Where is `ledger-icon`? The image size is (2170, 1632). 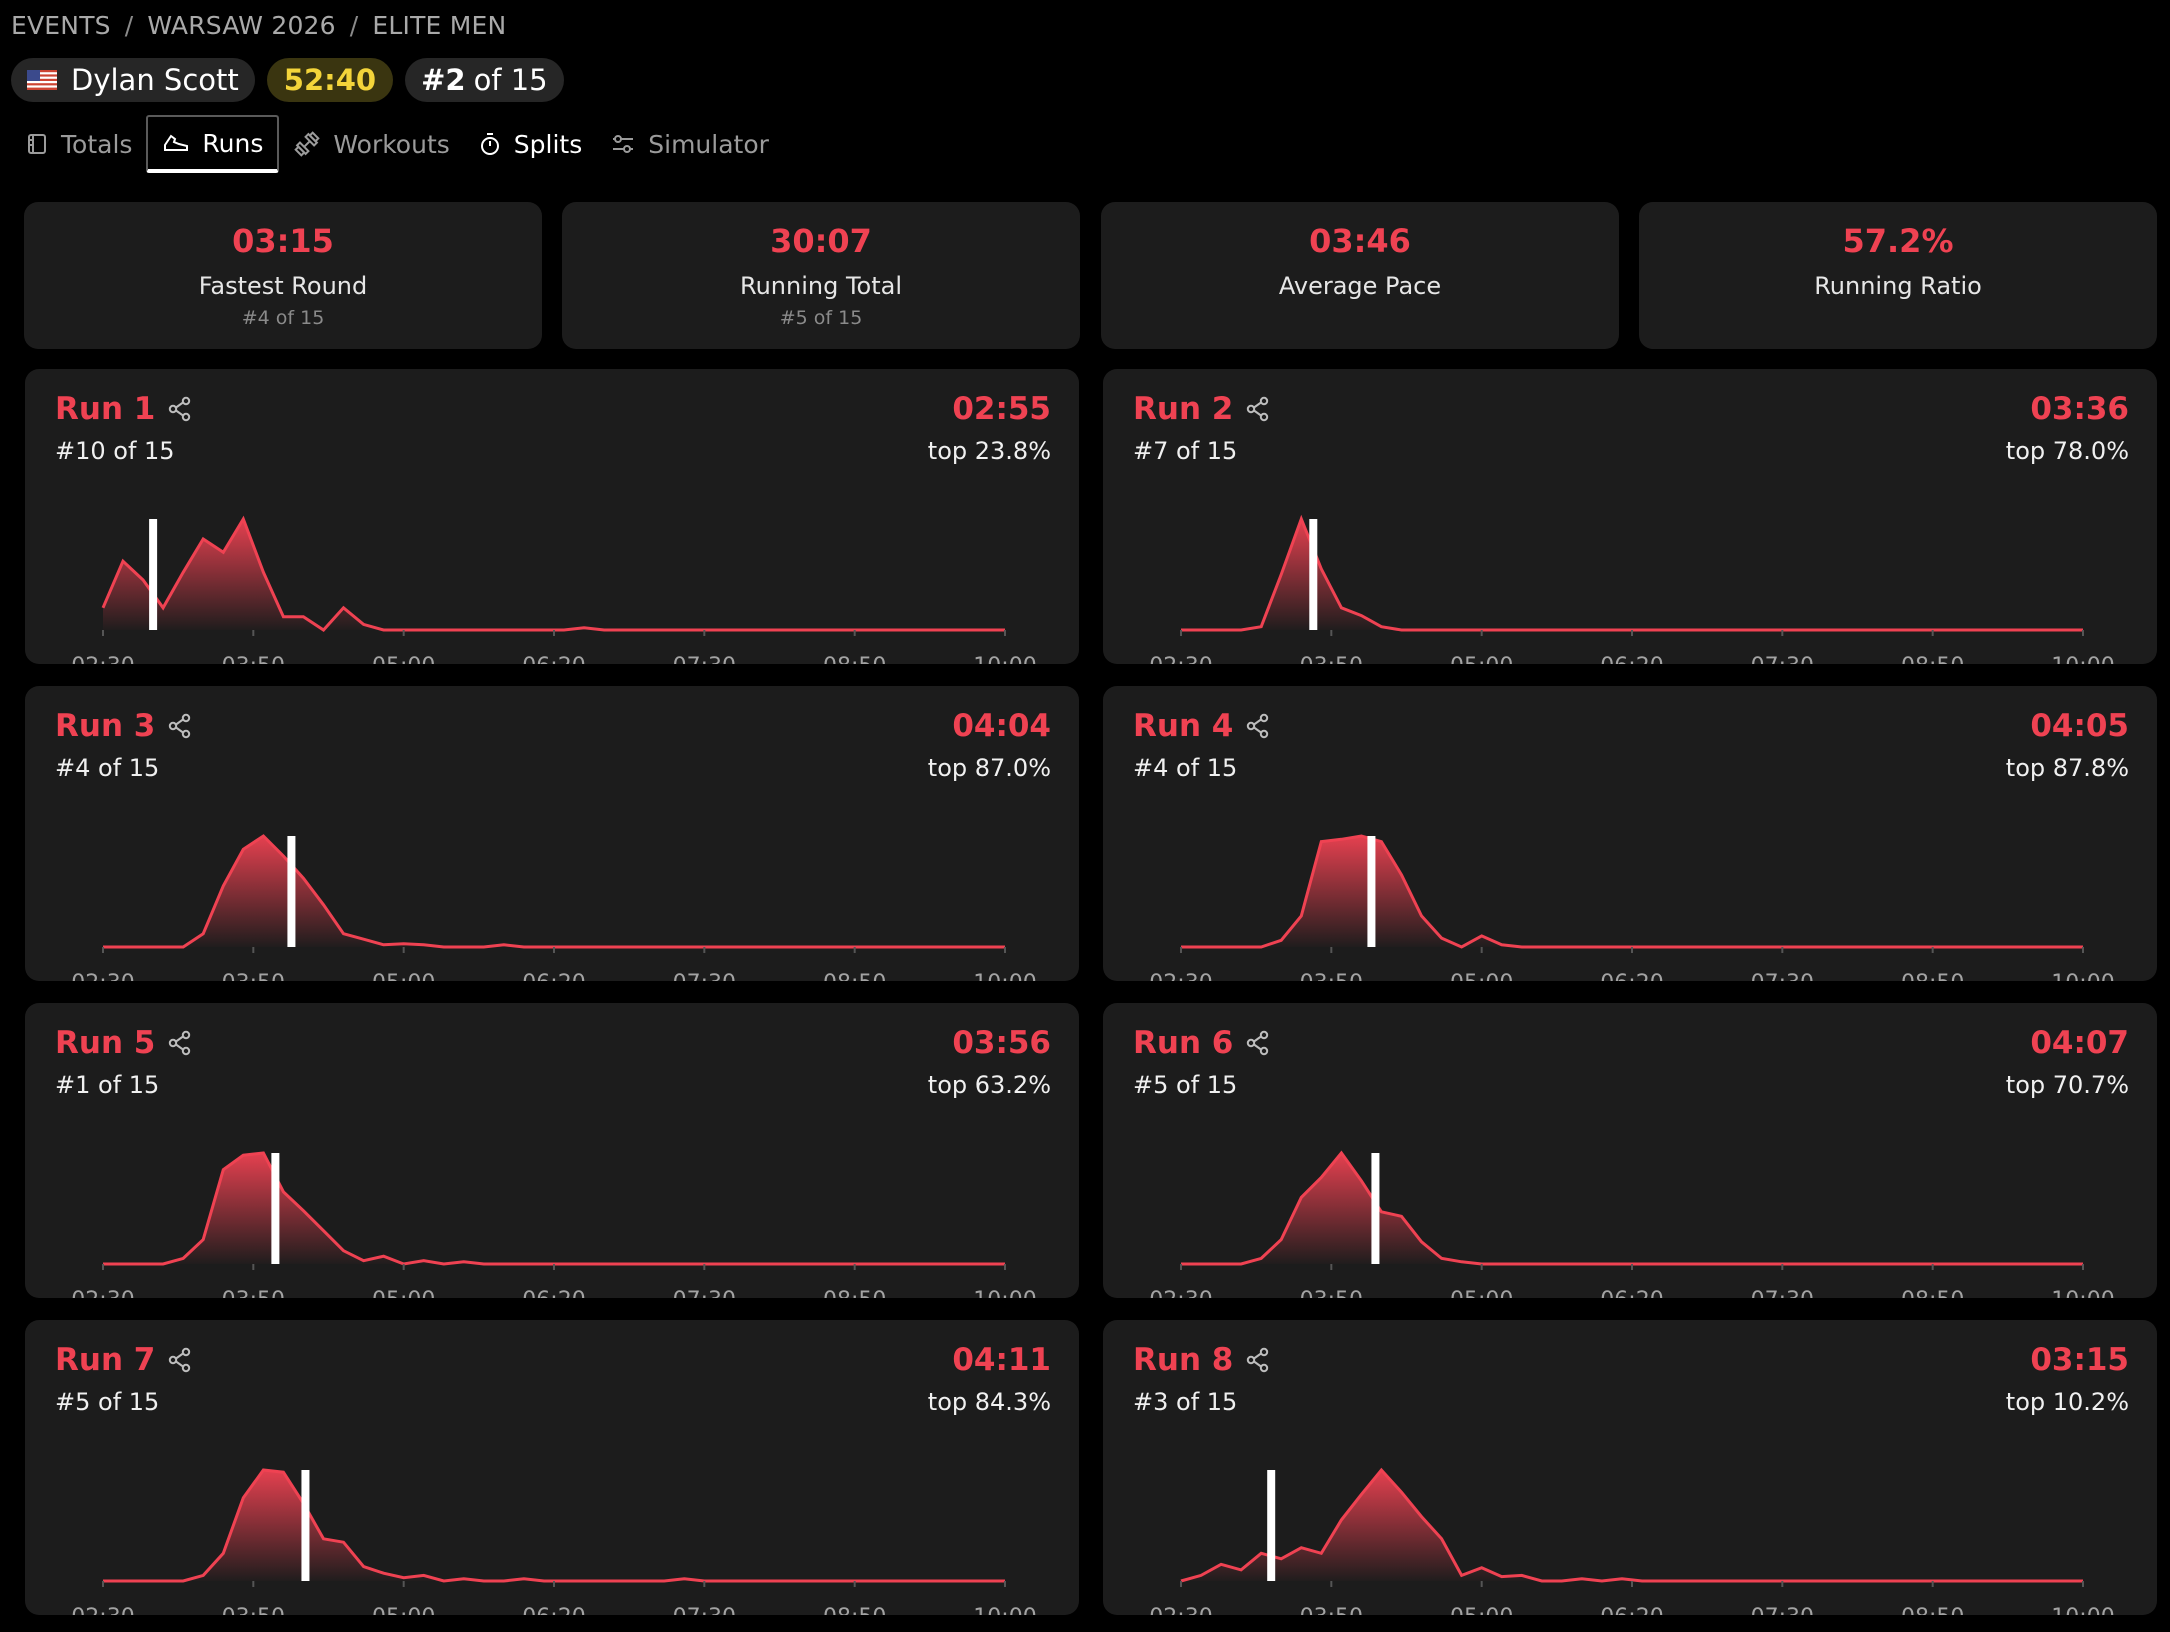 ledger-icon is located at coordinates (37, 144).